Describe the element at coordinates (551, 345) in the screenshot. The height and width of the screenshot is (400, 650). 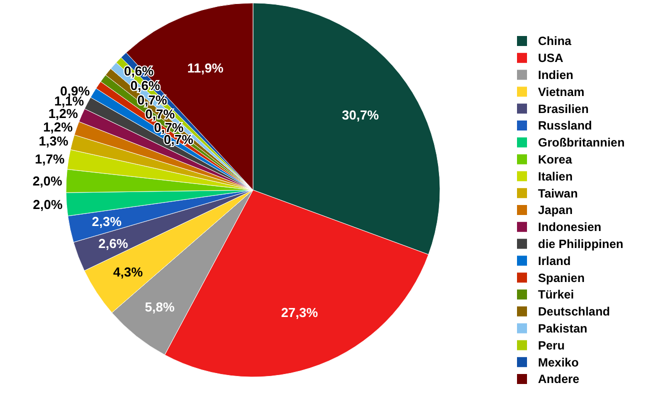
I see `legend-label: Peru` at that location.